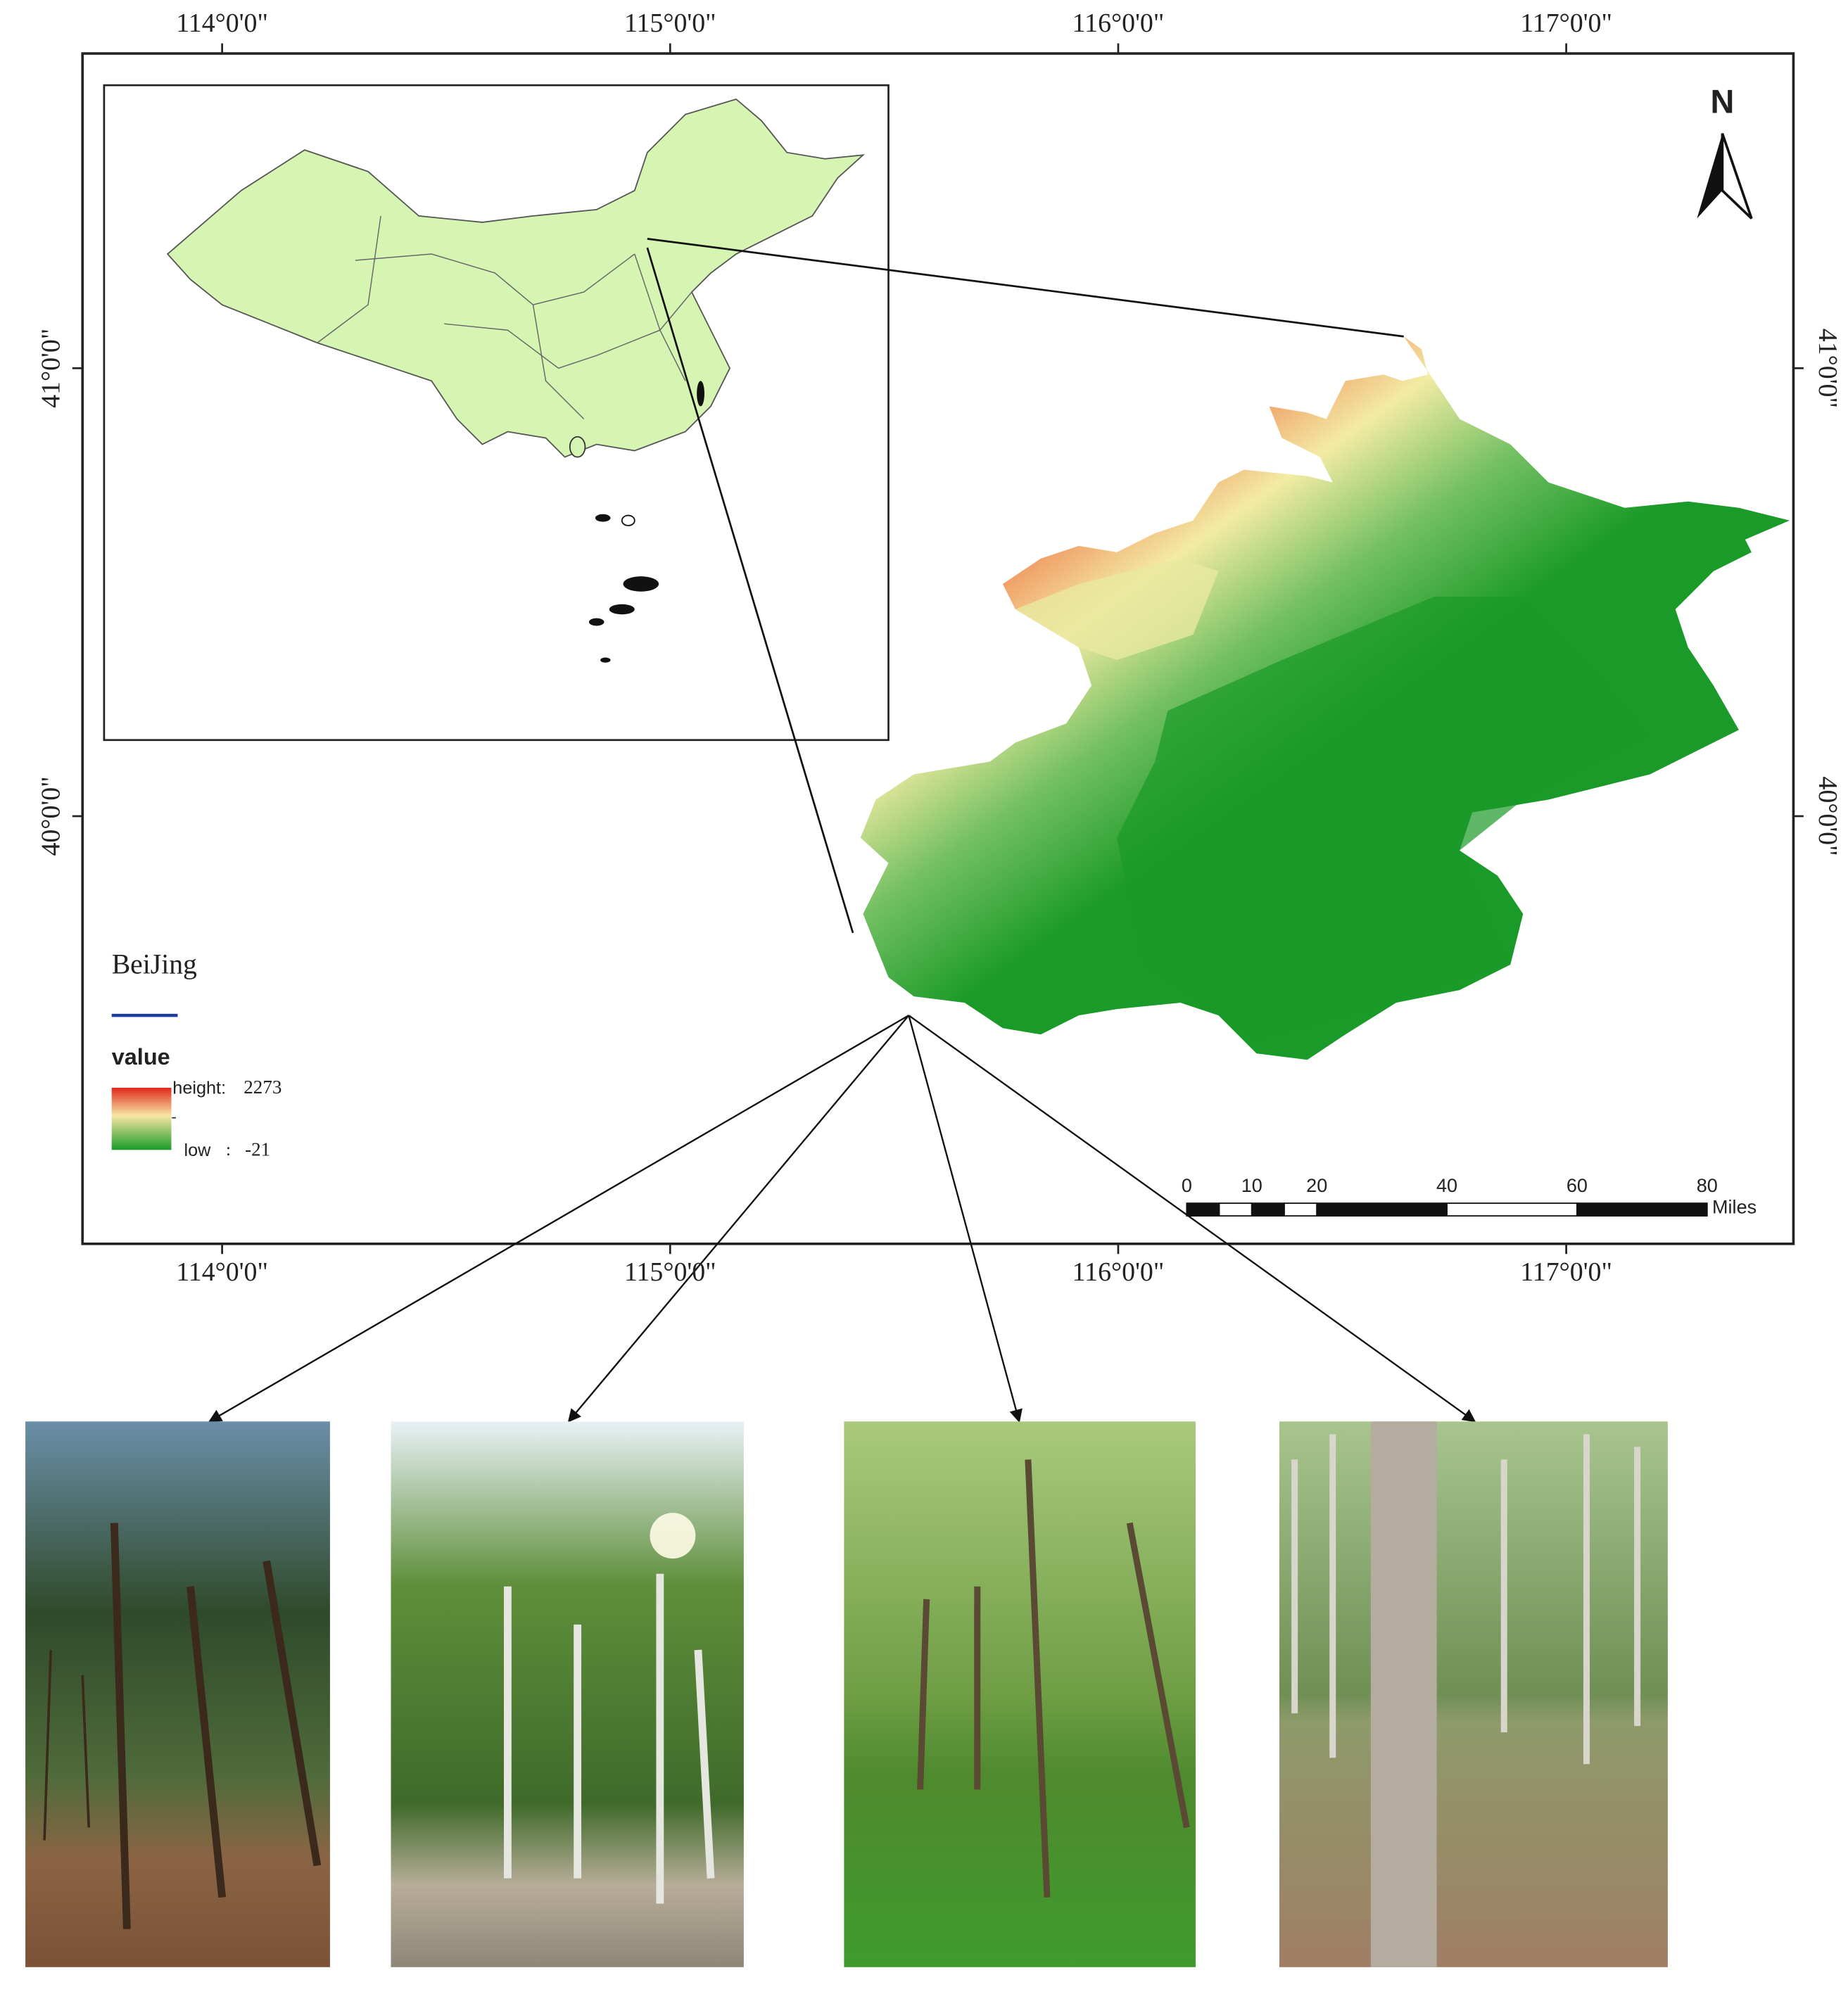 This screenshot has height=1994, width=1848. What do you see at coordinates (141, 1118) in the screenshot?
I see `legend-ramp` at bounding box center [141, 1118].